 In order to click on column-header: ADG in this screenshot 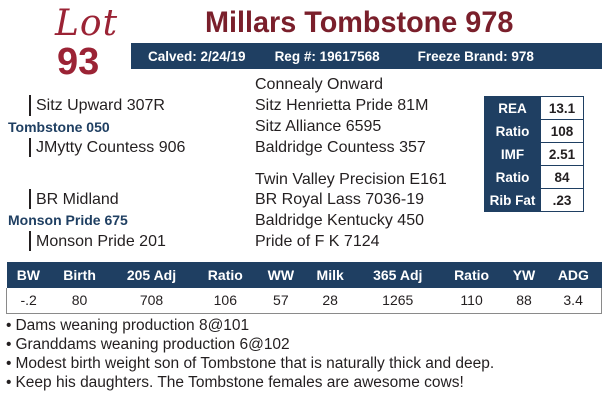, I will do `click(573, 275)`.